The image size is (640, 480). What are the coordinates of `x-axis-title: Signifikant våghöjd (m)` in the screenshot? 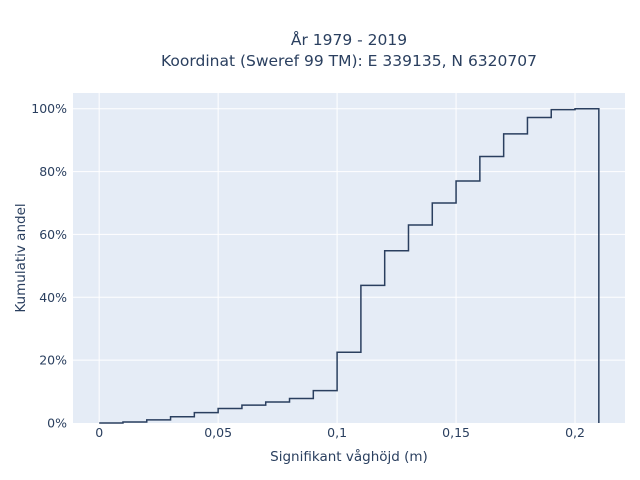 It's located at (349, 456).